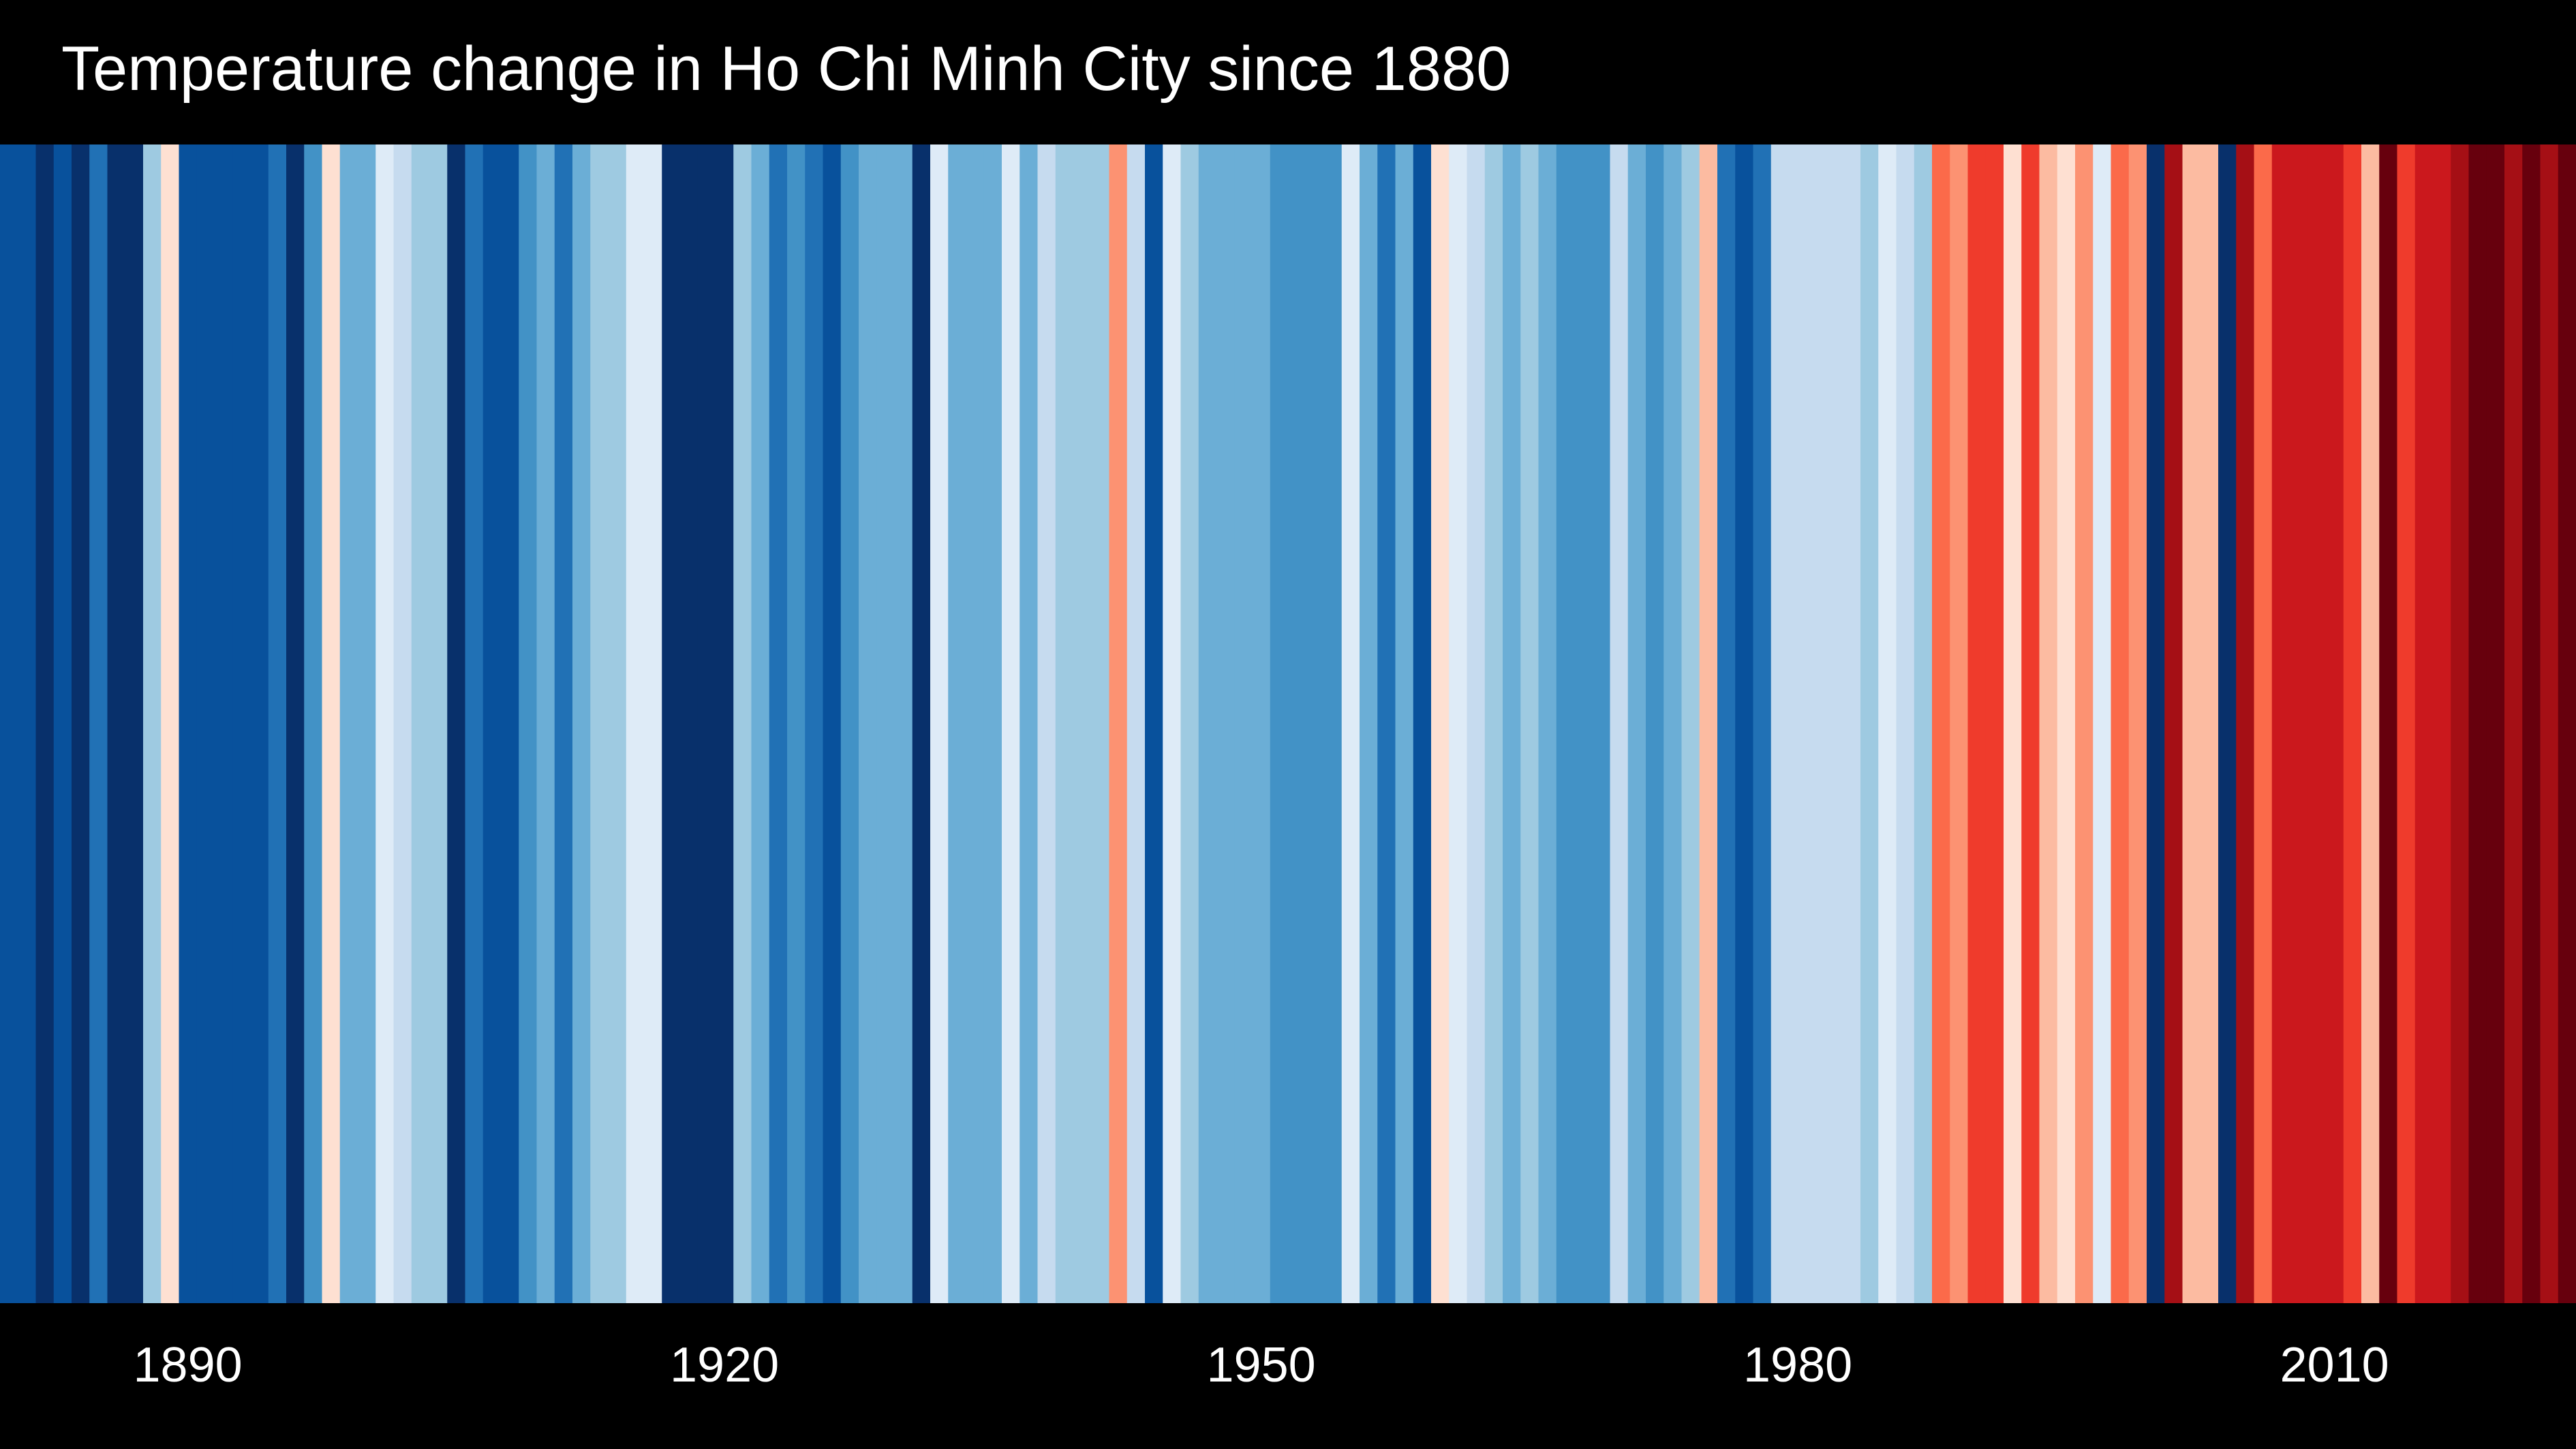  Describe the element at coordinates (1923, 723) in the screenshot. I see `stripe-1987` at that location.